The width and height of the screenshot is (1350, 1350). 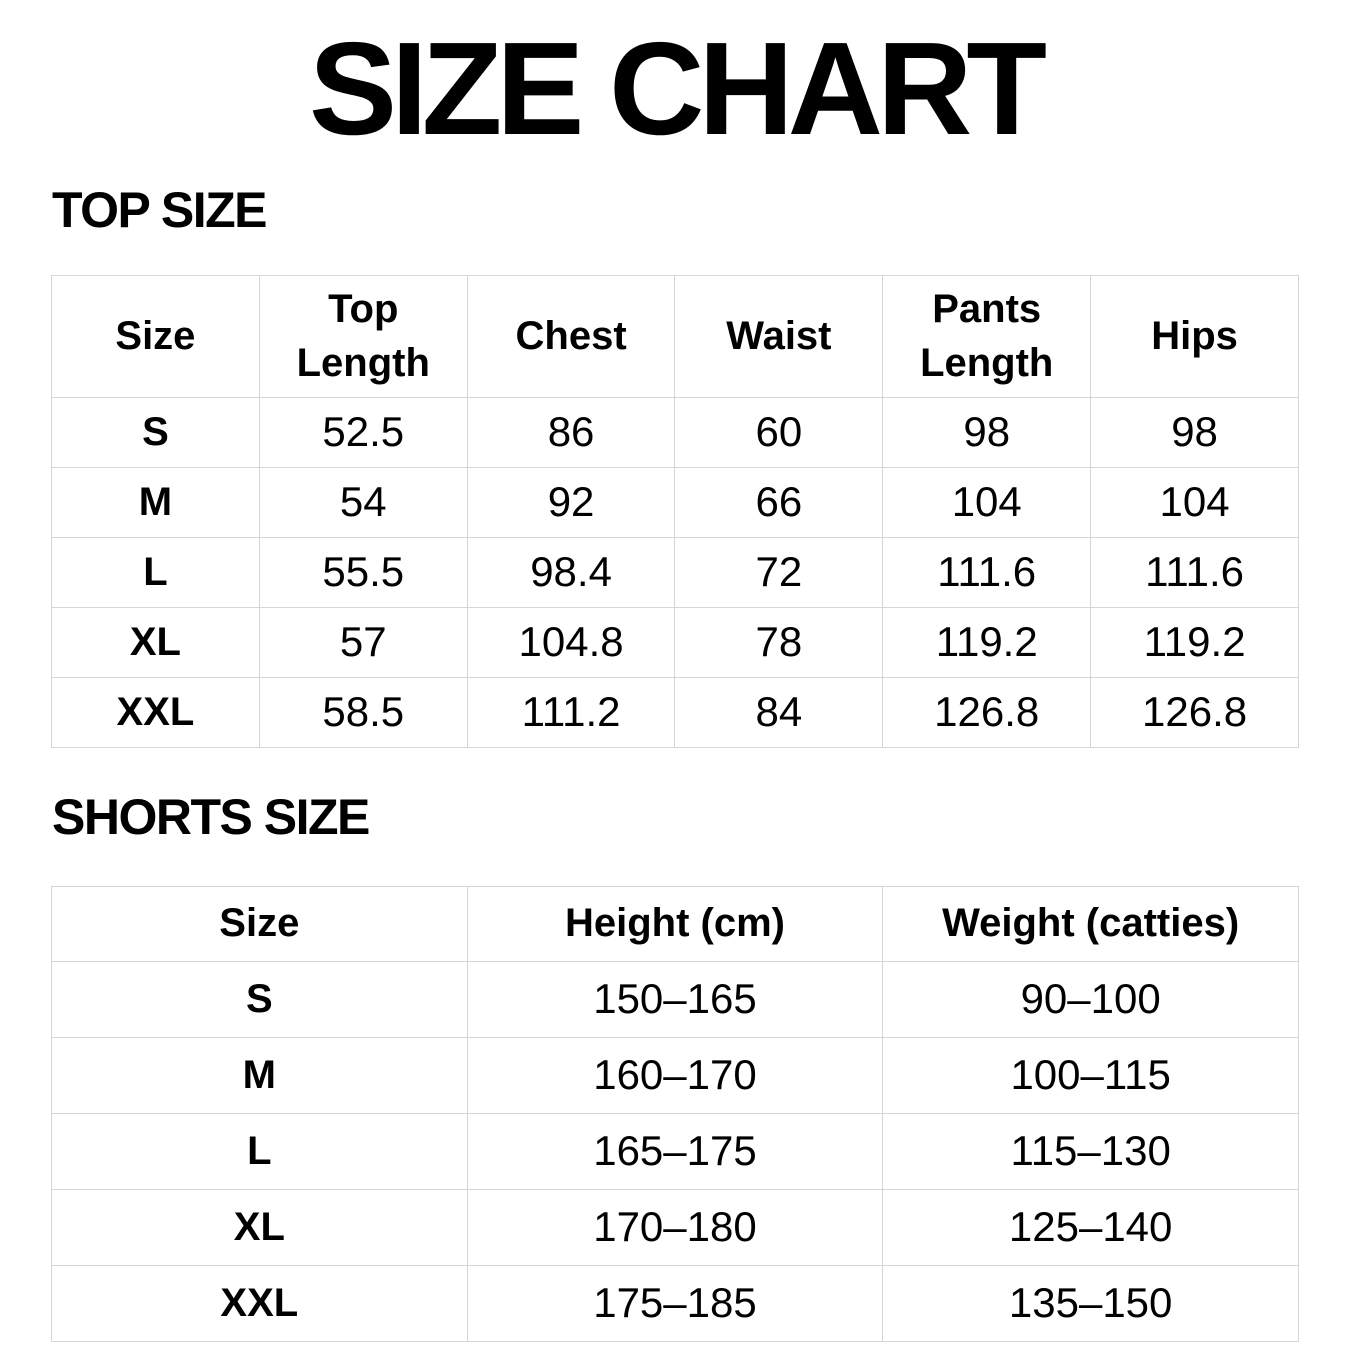 I want to click on page-title: SIZE CHART, so click(x=678, y=88).